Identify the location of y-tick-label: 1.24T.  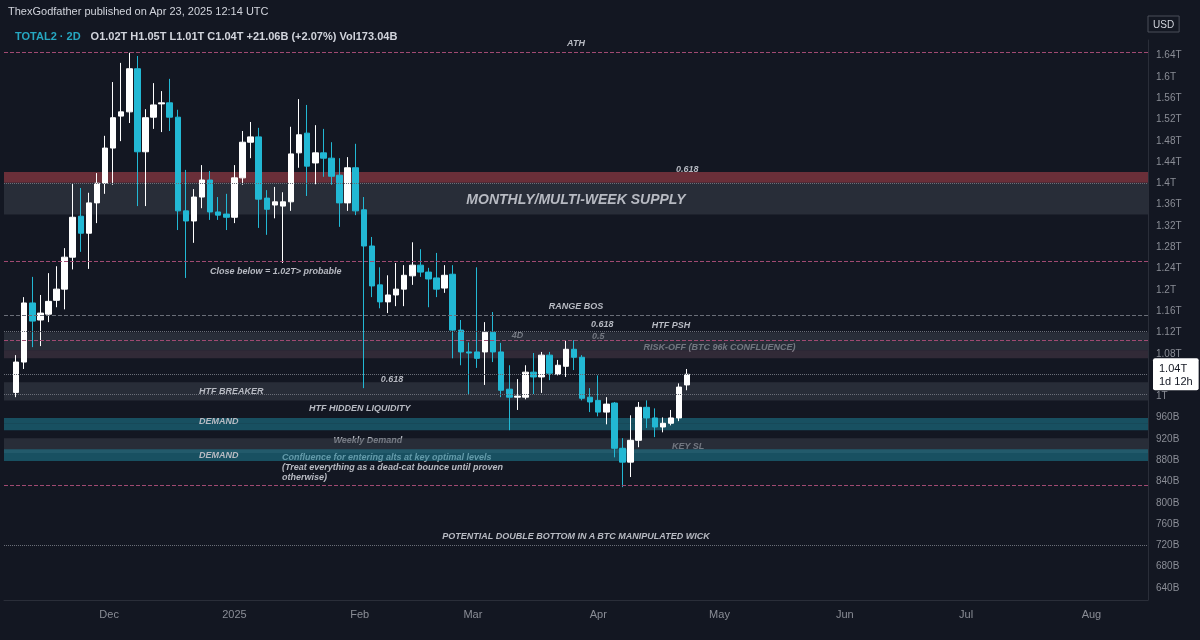
(1169, 268).